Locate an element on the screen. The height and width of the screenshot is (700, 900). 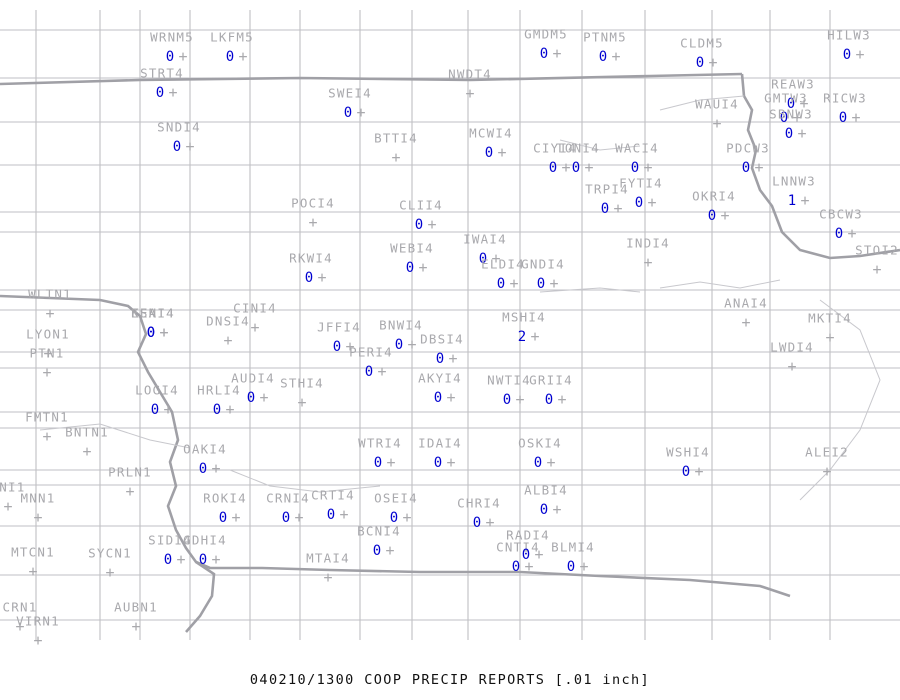
station-id-label: STRT4 is located at coordinates (162, 73).